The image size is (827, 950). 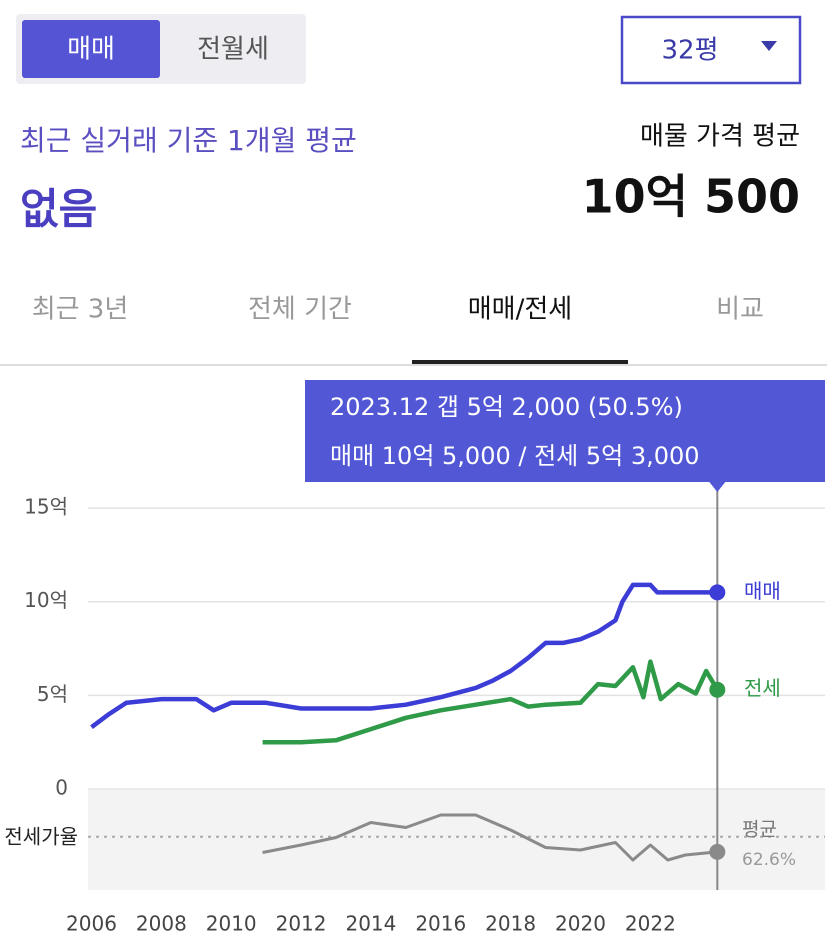 I want to click on toggle-active, so click(x=91, y=49).